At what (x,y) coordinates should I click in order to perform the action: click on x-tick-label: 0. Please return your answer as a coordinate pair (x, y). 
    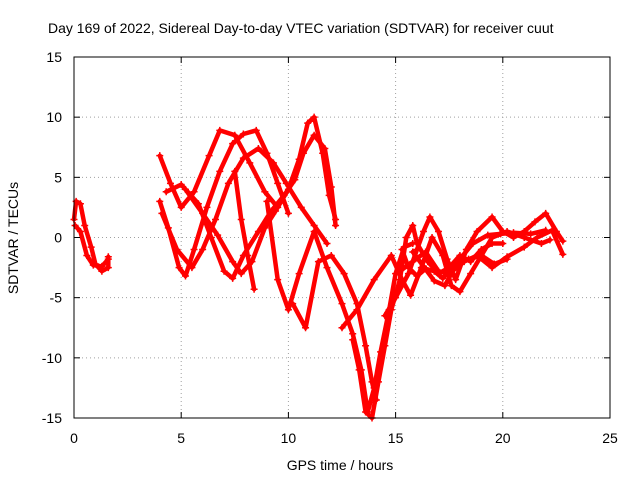
    Looking at the image, I should click on (74, 438).